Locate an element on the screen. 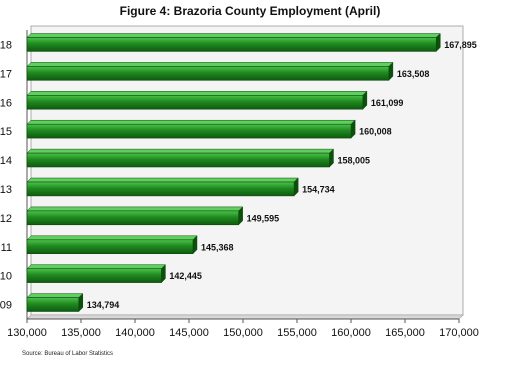 The image size is (507, 367). x-tick-label: 165,000 is located at coordinates (405, 333).